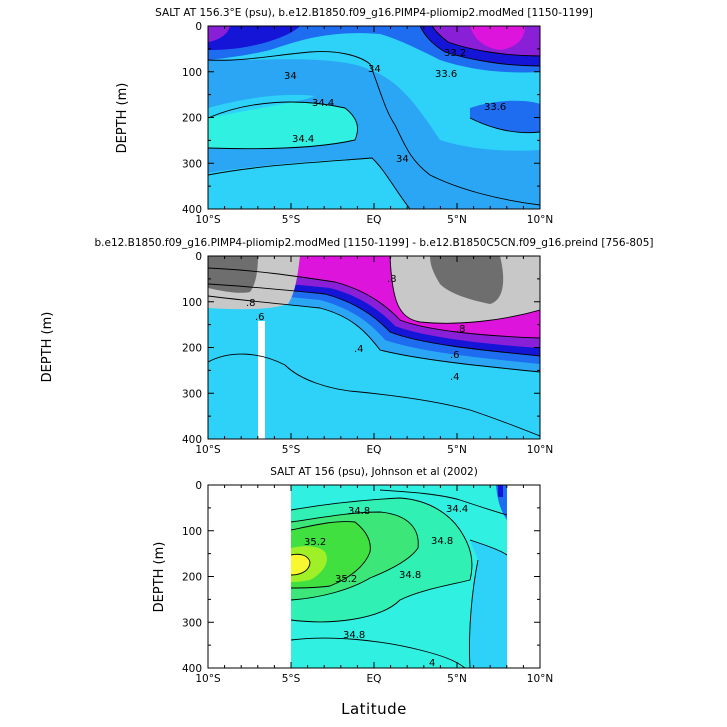 The height and width of the screenshot is (727, 727). What do you see at coordinates (455, 355) in the screenshot?
I see `clabel-4: .6` at bounding box center [455, 355].